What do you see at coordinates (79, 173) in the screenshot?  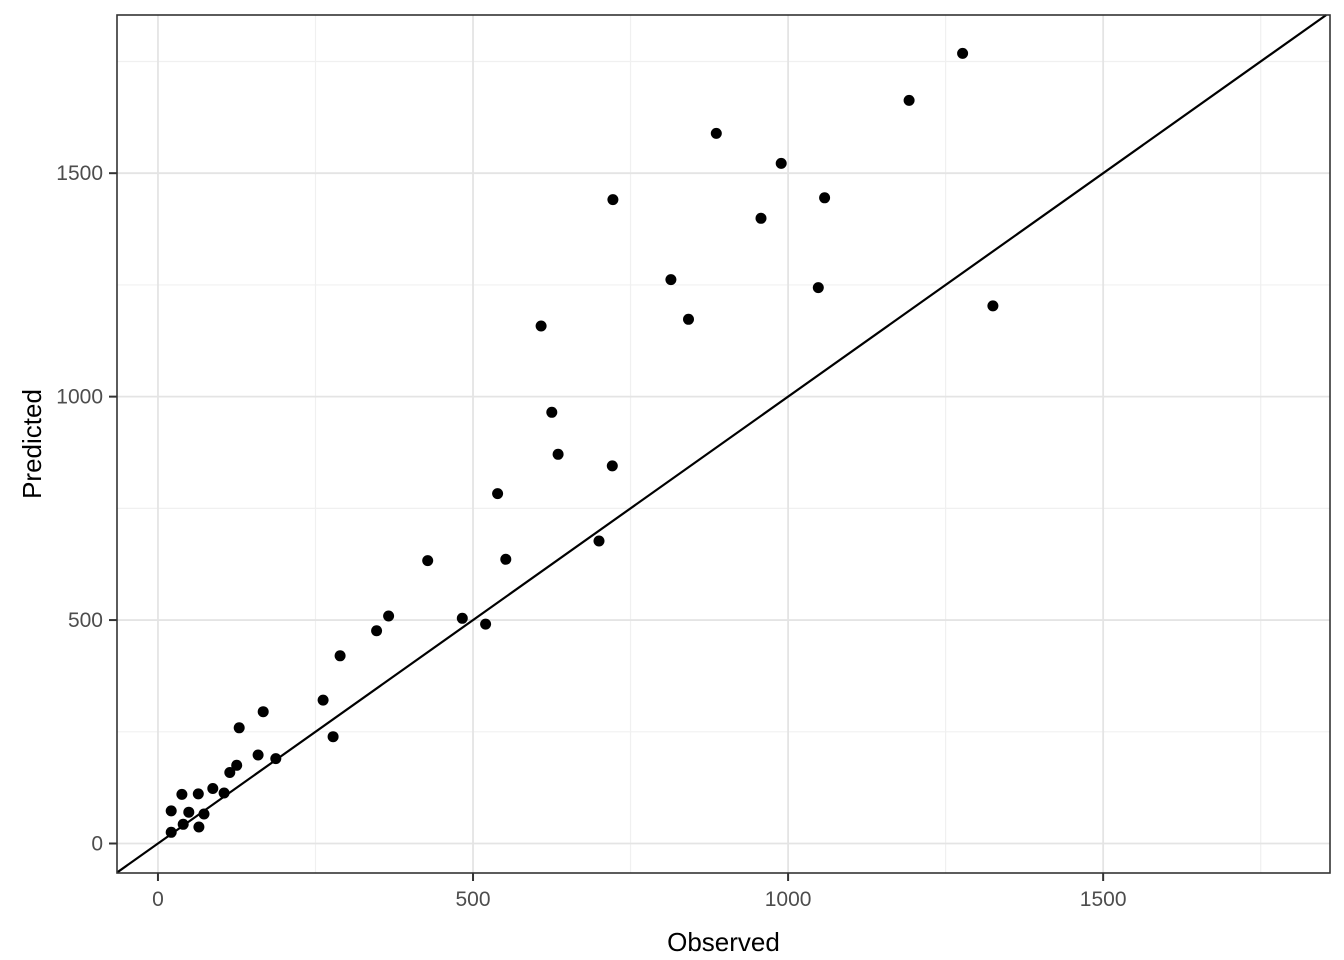 I see `y-tick-label: 1500` at bounding box center [79, 173].